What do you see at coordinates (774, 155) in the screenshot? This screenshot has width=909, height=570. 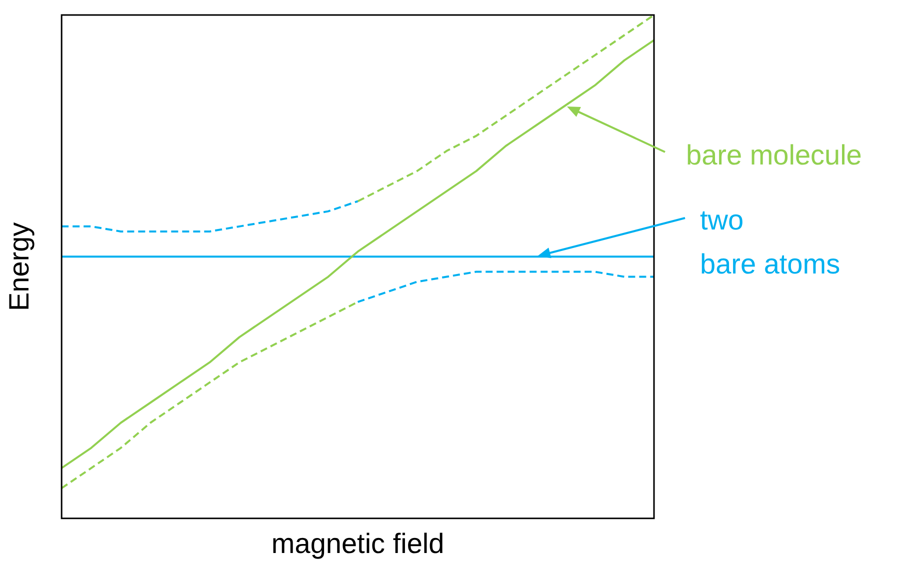 I see `text: bare molecule` at bounding box center [774, 155].